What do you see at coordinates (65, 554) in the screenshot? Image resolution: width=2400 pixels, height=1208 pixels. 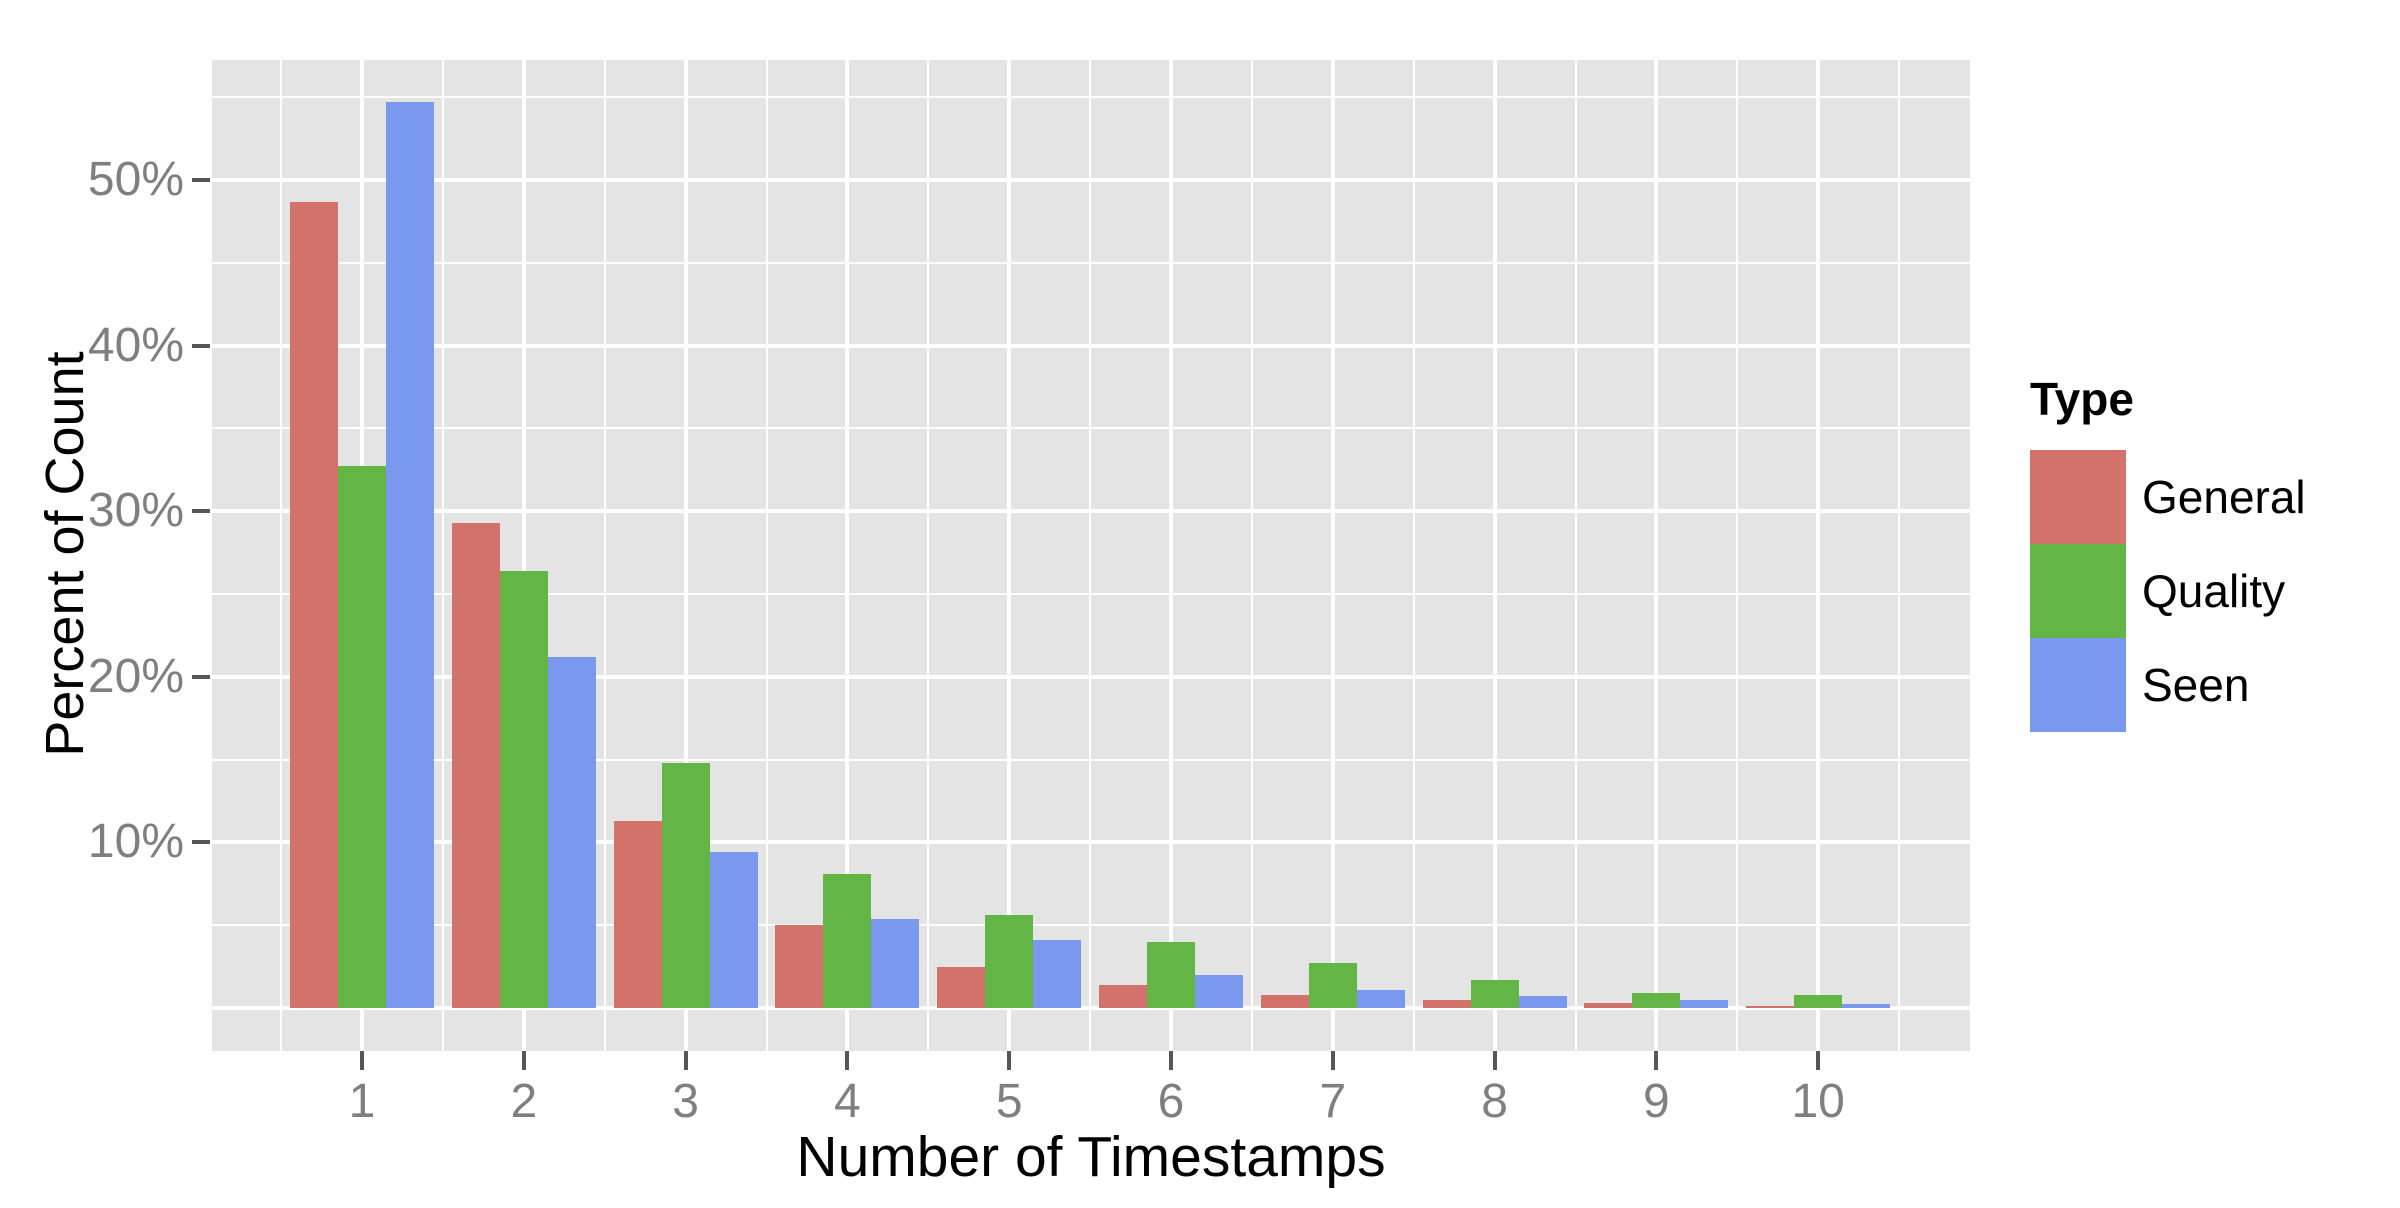 I see `y-axis-title: Percent of Count` at bounding box center [65, 554].